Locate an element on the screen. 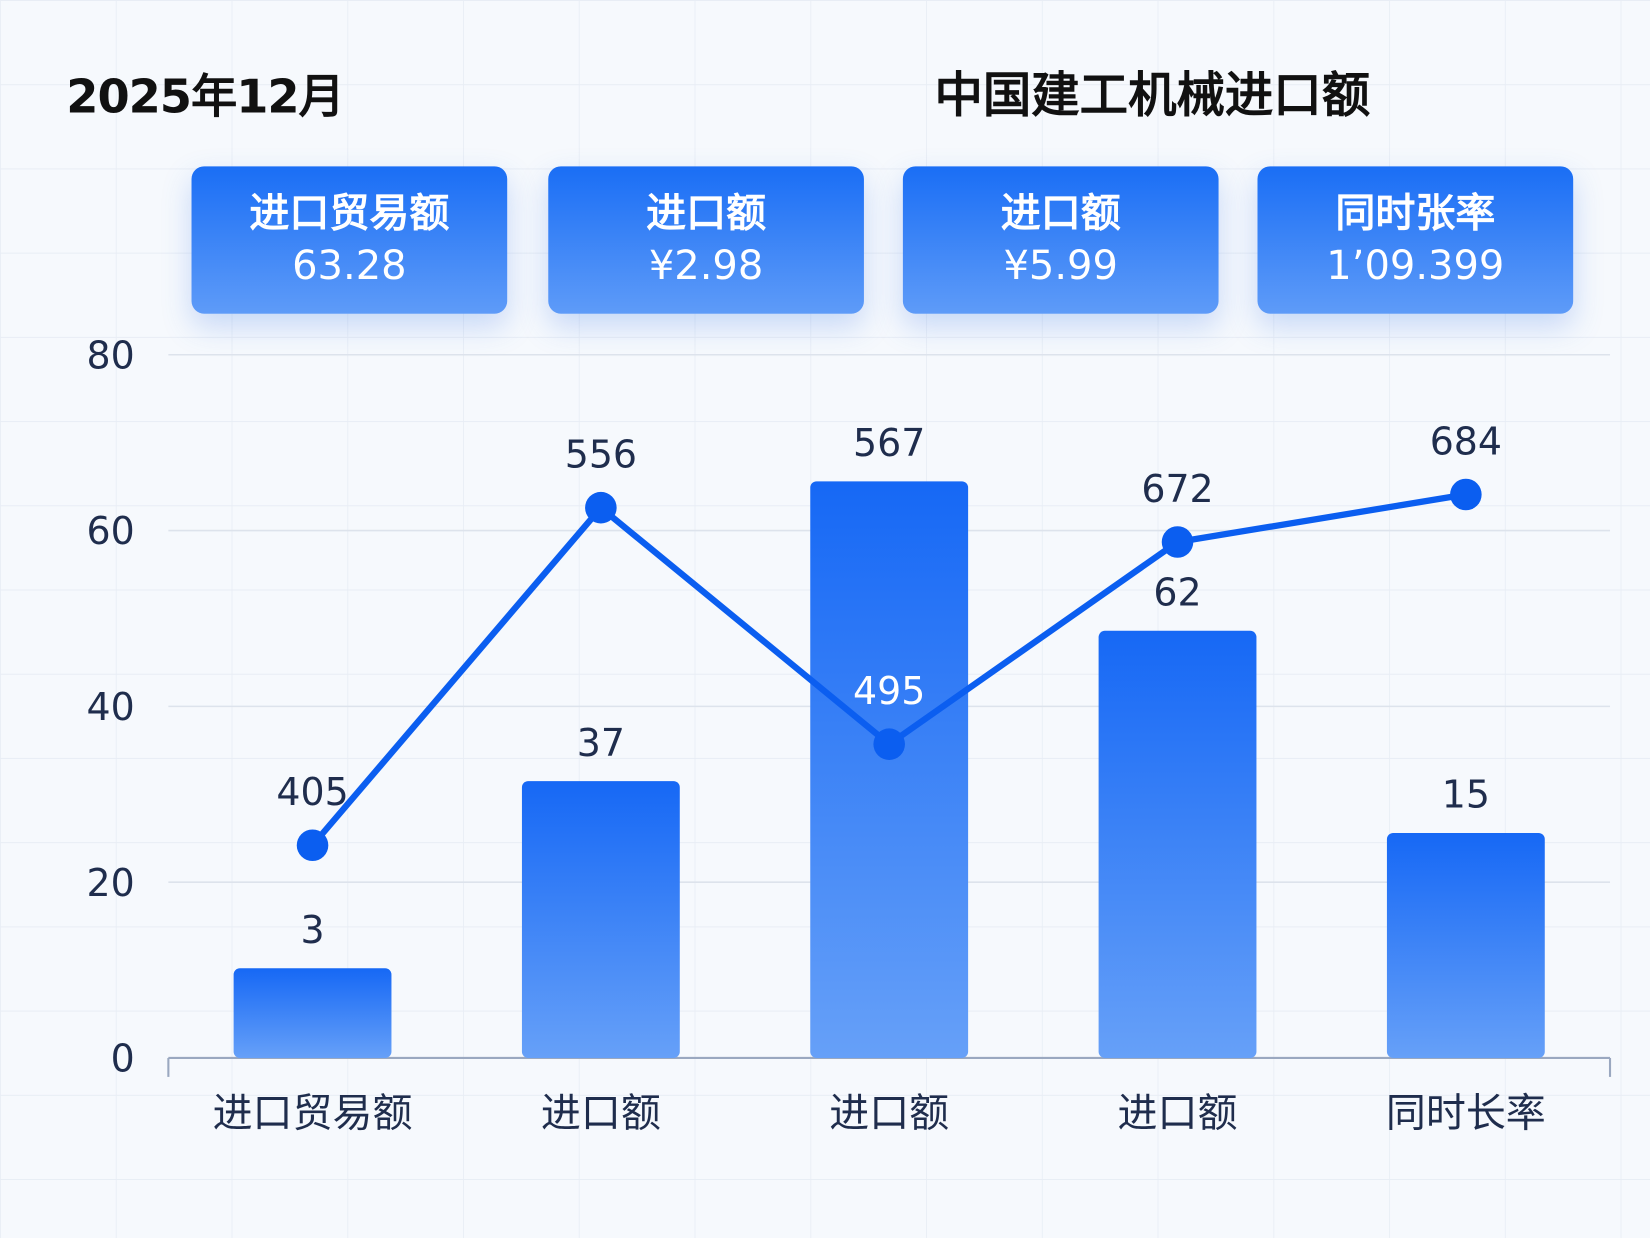 Image resolution: width=1650 pixels, height=1238 pixels. x-tick-label: 进口贸易额 is located at coordinates (313, 1113).